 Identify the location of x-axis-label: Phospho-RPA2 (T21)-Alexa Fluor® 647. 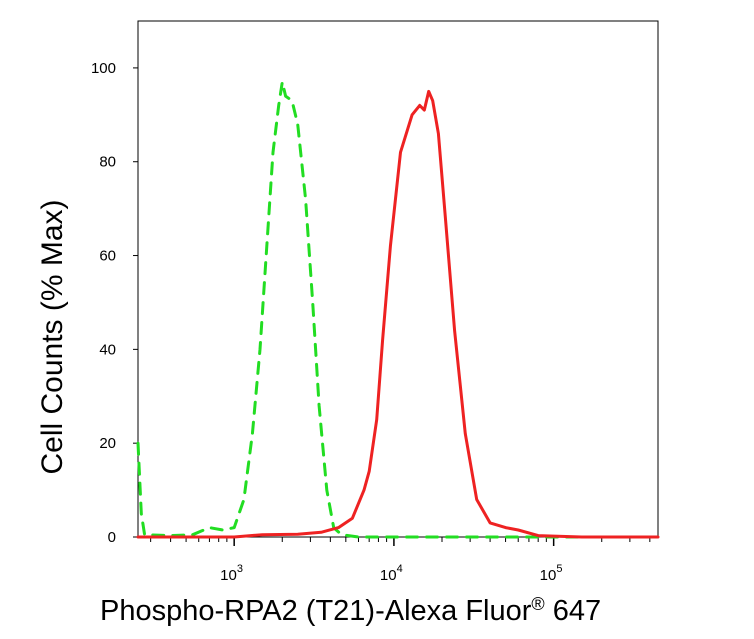
(350, 610).